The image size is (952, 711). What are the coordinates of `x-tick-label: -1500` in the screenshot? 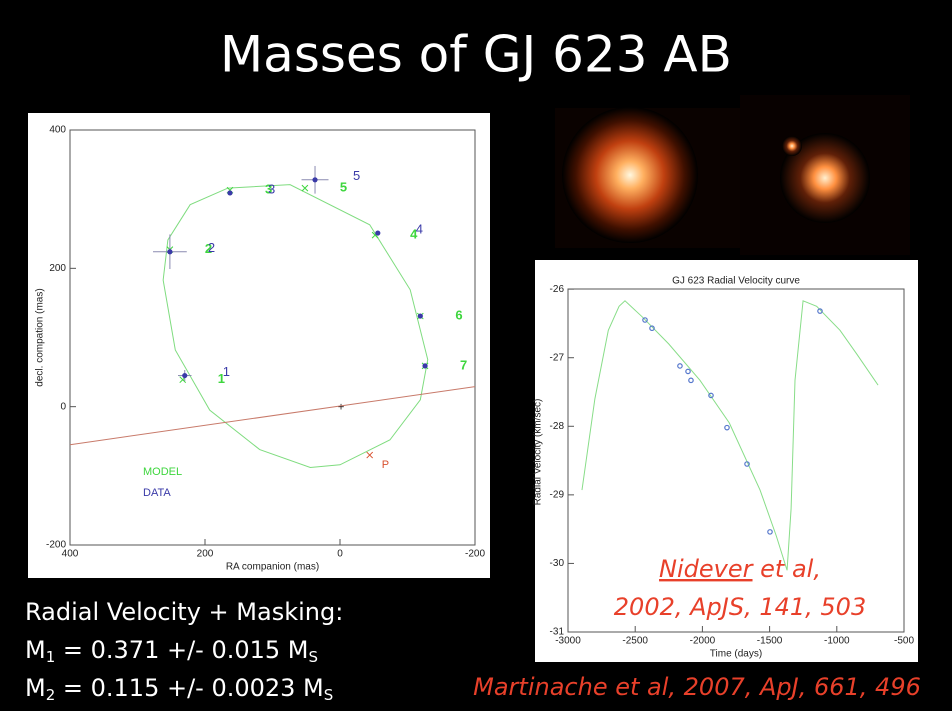 It's located at (770, 641).